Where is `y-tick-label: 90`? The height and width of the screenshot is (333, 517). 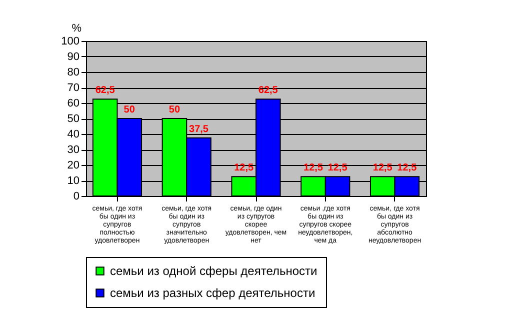
y-tick-label: 90 is located at coordinates (73, 57).